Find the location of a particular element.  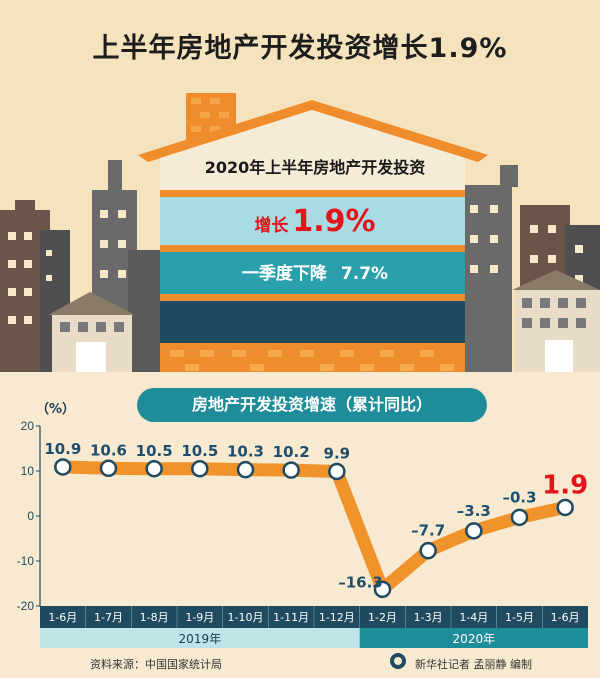

data-label: 10.2 is located at coordinates (291, 452).